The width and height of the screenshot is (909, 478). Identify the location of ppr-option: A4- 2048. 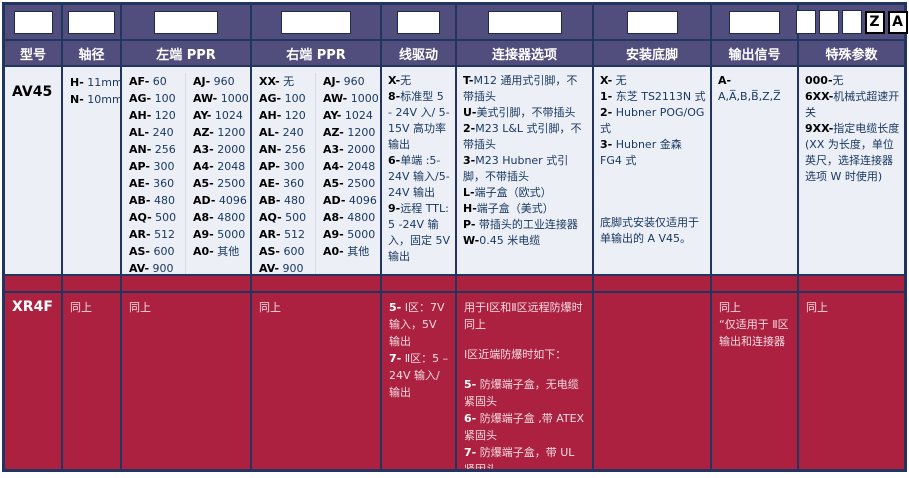
(218, 166).